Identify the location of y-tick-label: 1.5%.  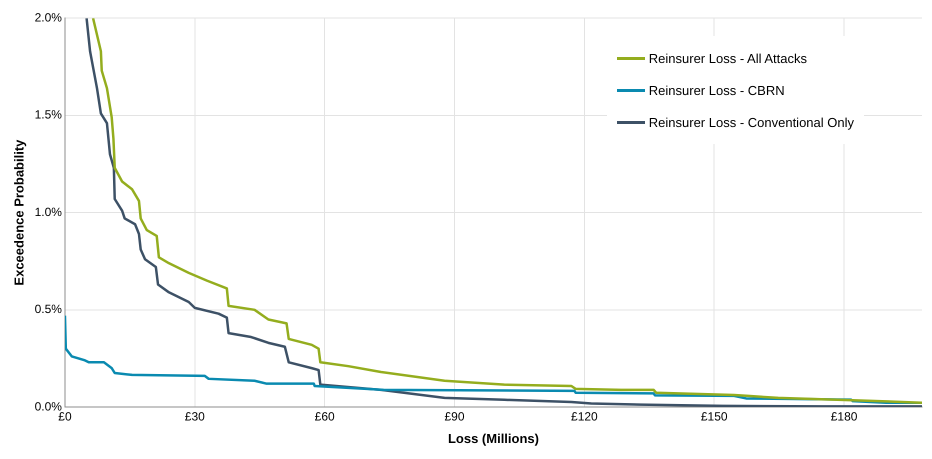
(48, 115).